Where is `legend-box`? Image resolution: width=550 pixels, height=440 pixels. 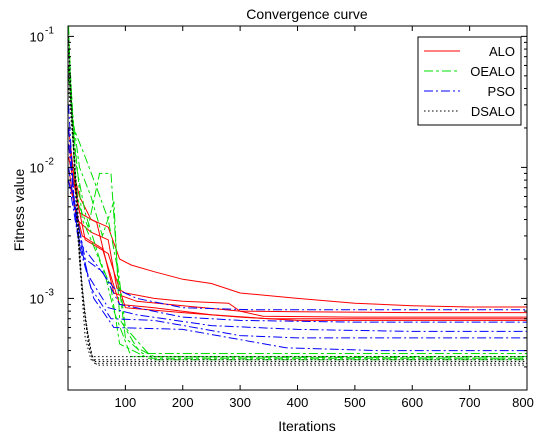 legend-box is located at coordinates (469, 81).